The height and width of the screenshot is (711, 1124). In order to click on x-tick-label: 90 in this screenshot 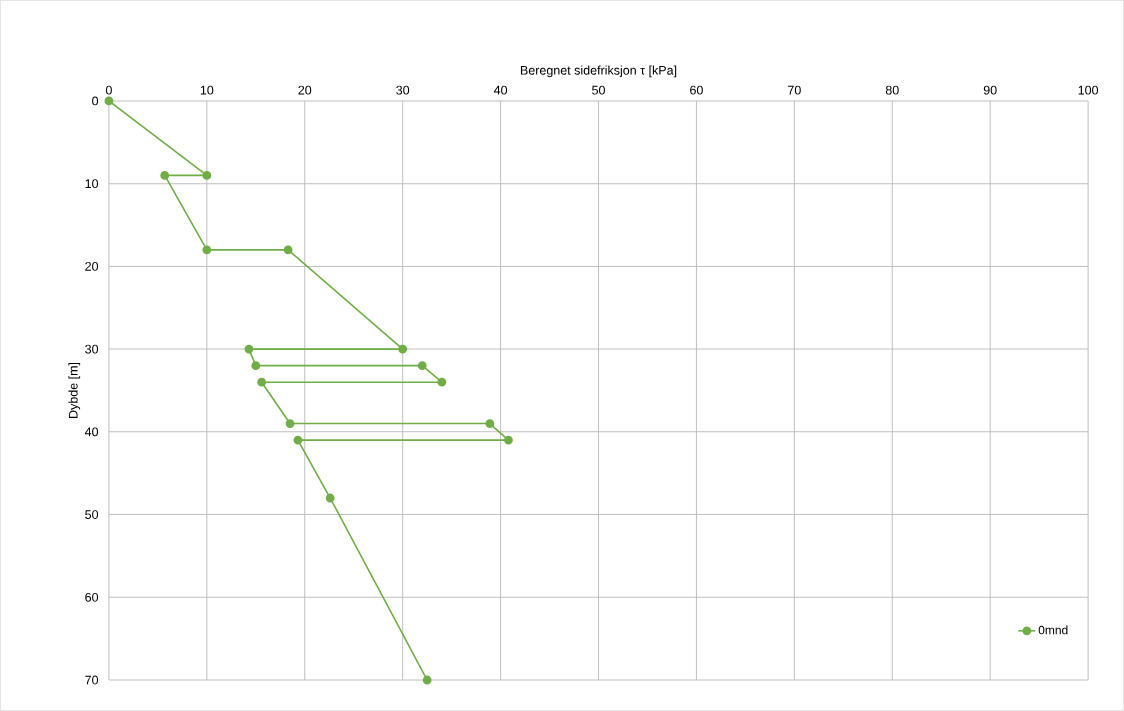, I will do `click(990, 90)`.